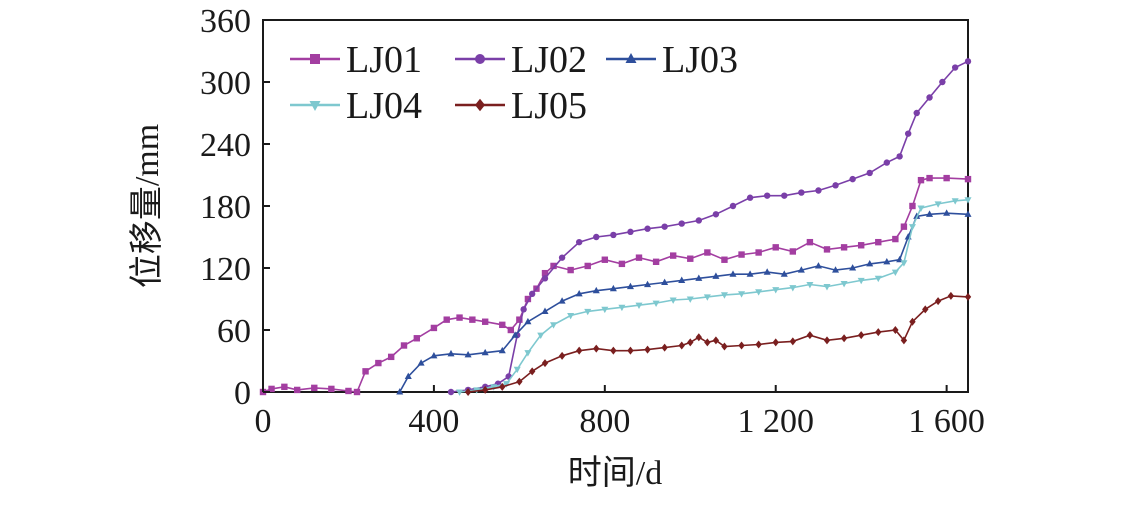 Image resolution: width=1128 pixels, height=505 pixels. I want to click on x-tick-label: 0, so click(263, 421).